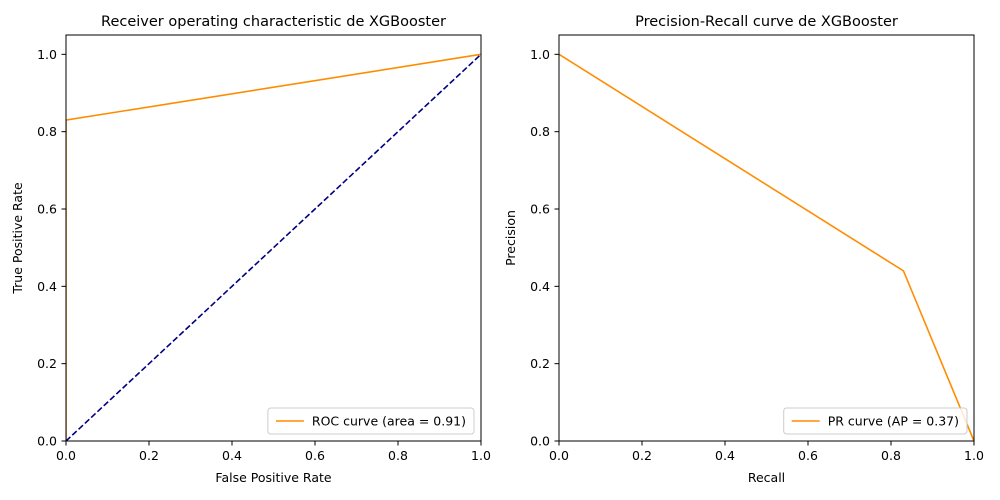 The height and width of the screenshot is (500, 1000). What do you see at coordinates (766, 477) in the screenshot?
I see `x-axis-label: Recall` at bounding box center [766, 477].